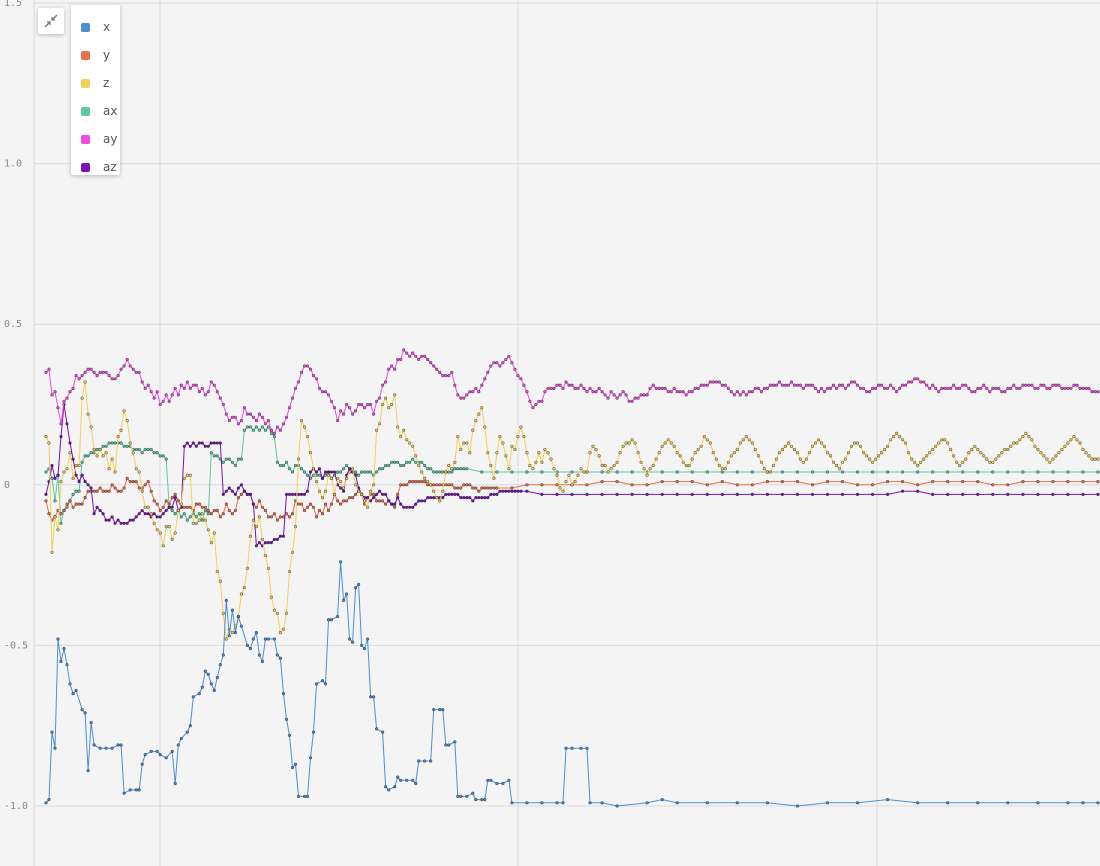 This screenshot has height=866, width=1100. Describe the element at coordinates (95, 139) in the screenshot. I see `legend-item-ay: ay` at that location.